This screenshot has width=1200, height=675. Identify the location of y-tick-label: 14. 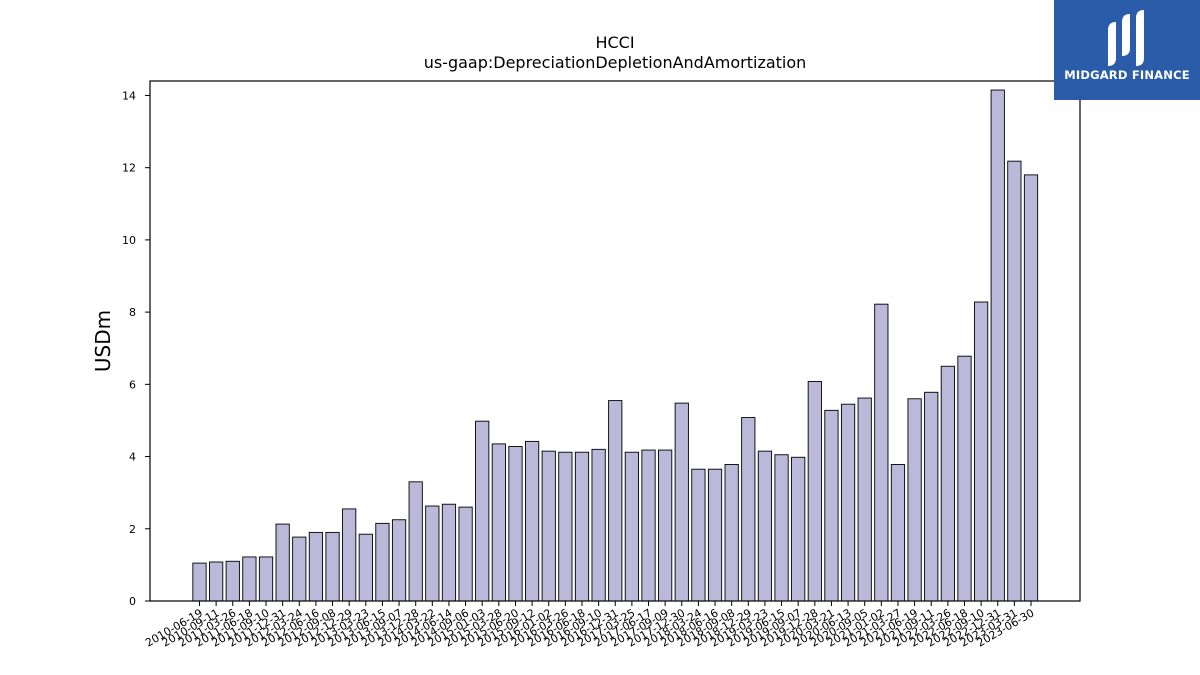
(129, 95).